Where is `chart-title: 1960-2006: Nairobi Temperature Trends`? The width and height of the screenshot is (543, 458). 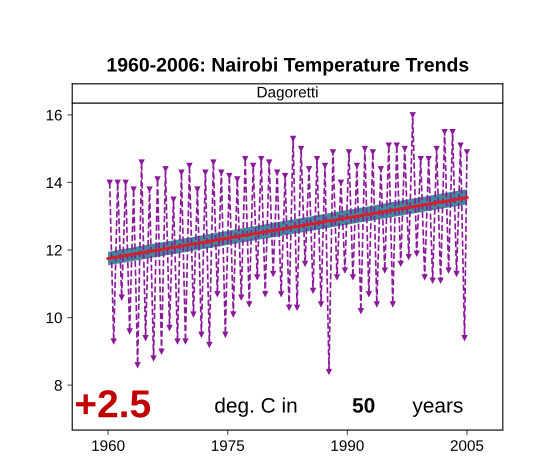
chart-title: 1960-2006: Nairobi Temperature Trends is located at coordinates (288, 66).